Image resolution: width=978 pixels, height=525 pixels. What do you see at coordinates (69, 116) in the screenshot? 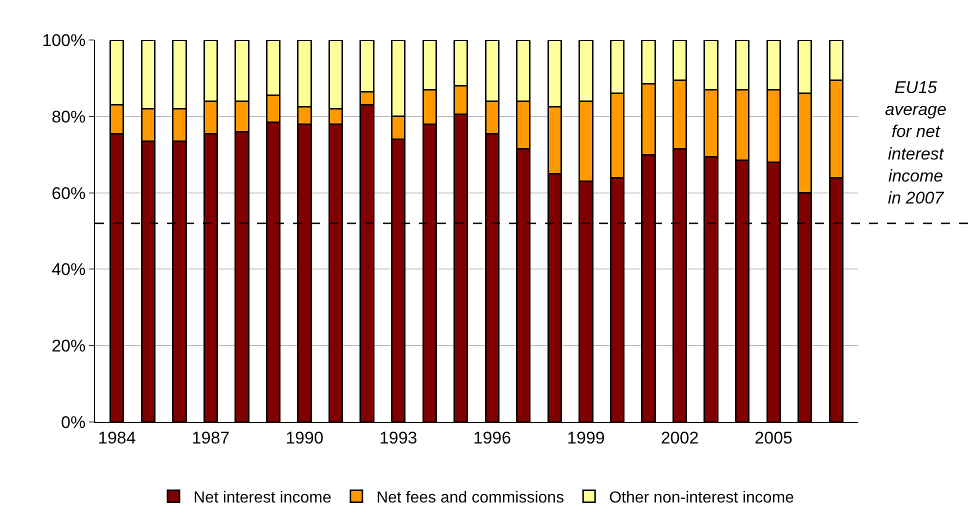
I see `y-tick-label: 80%` at bounding box center [69, 116].